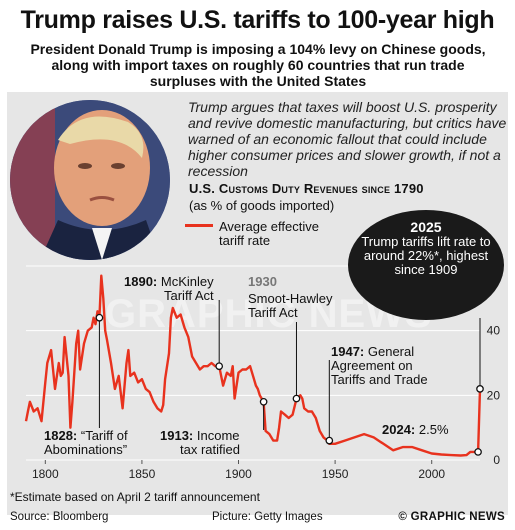  Describe the element at coordinates (189, 295) in the screenshot. I see `annotation-1890-text2: Tariff Act` at that location.